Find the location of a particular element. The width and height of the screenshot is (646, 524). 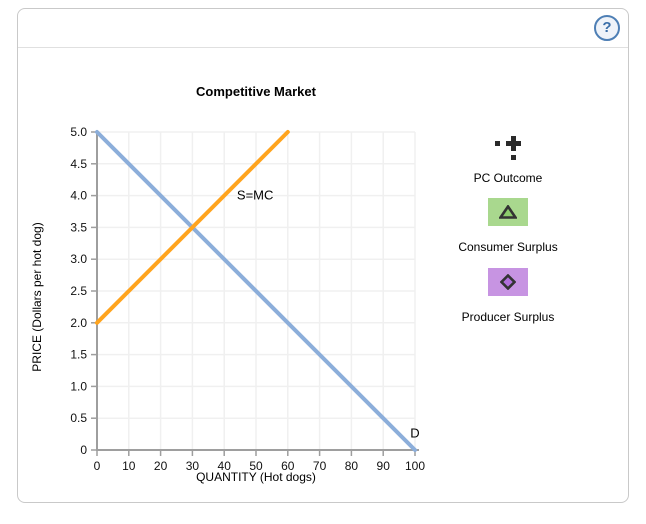

consumer-surplus-label: Consumer Surplus is located at coordinates (508, 247).